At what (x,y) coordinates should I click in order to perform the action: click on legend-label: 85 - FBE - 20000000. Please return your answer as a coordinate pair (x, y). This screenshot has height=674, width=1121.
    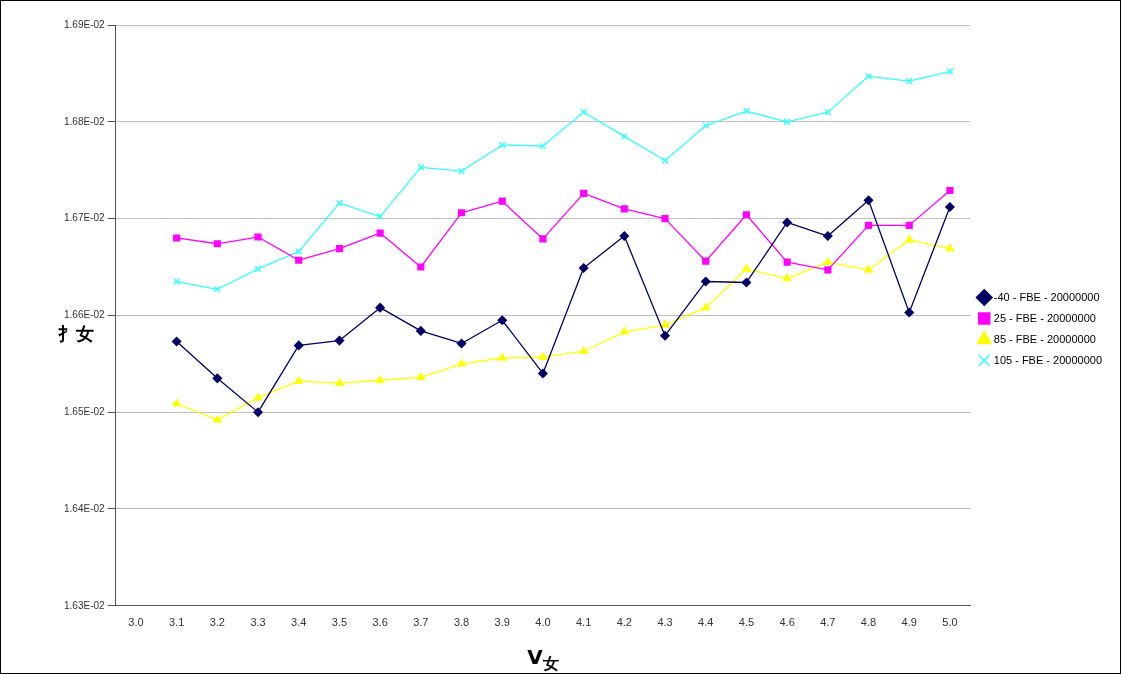
    Looking at the image, I should click on (1044, 338).